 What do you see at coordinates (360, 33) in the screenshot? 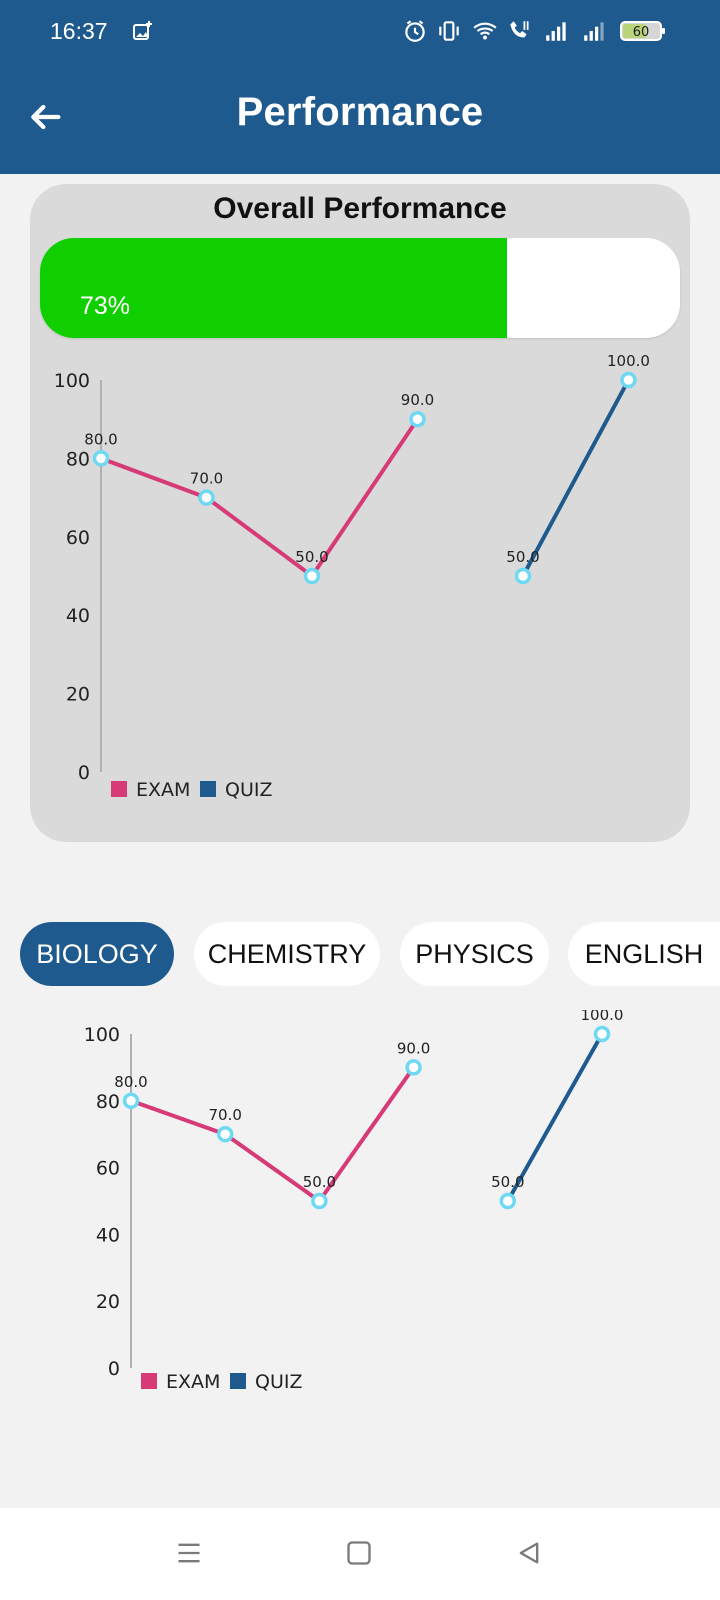
I see `status-bar: 16:37` at bounding box center [360, 33].